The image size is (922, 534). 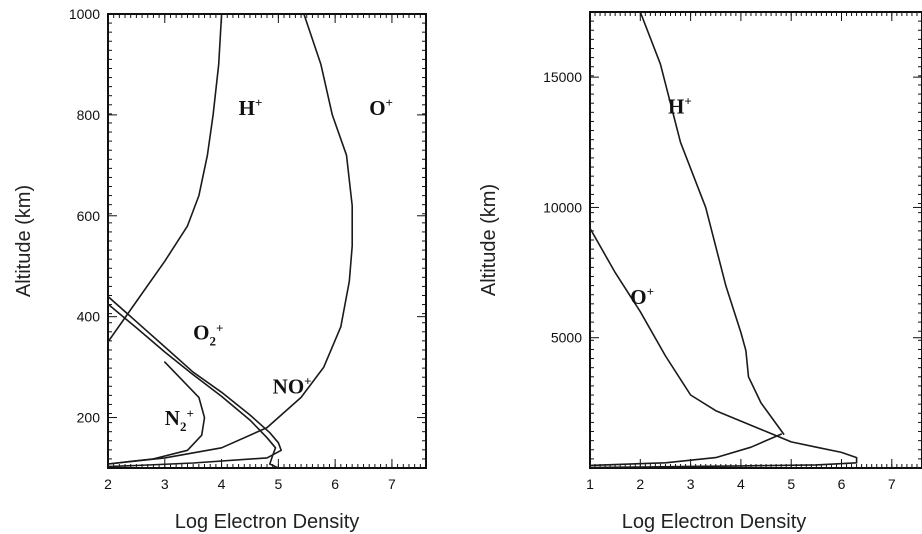 What do you see at coordinates (566, 338) in the screenshot?
I see `y-tick-label: 5000` at bounding box center [566, 338].